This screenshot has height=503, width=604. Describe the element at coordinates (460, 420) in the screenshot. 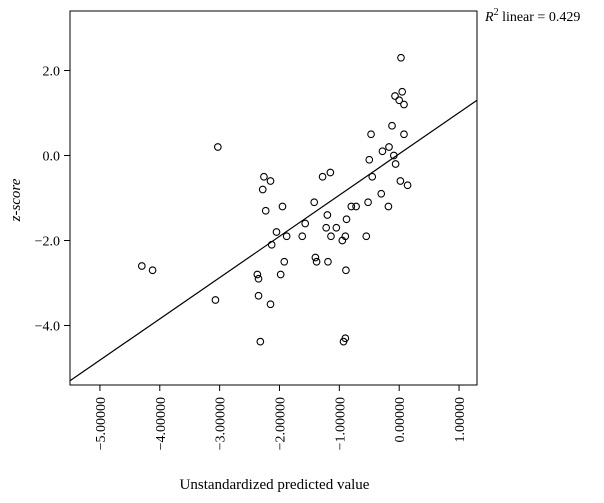

I see `x-tick-label: 1.00000` at that location.